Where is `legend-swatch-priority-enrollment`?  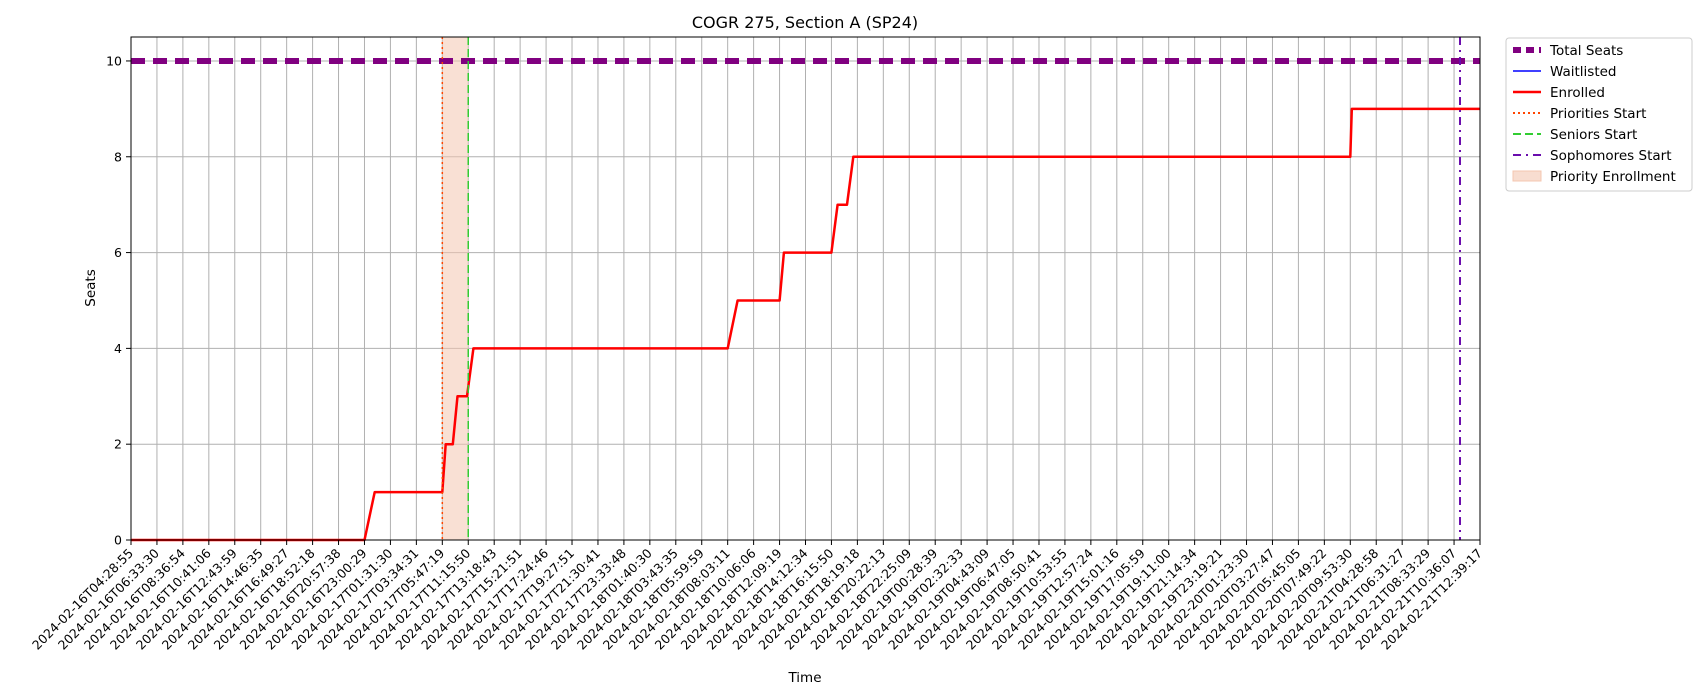
legend-swatch-priority-enrollment is located at coordinates (1527, 176).